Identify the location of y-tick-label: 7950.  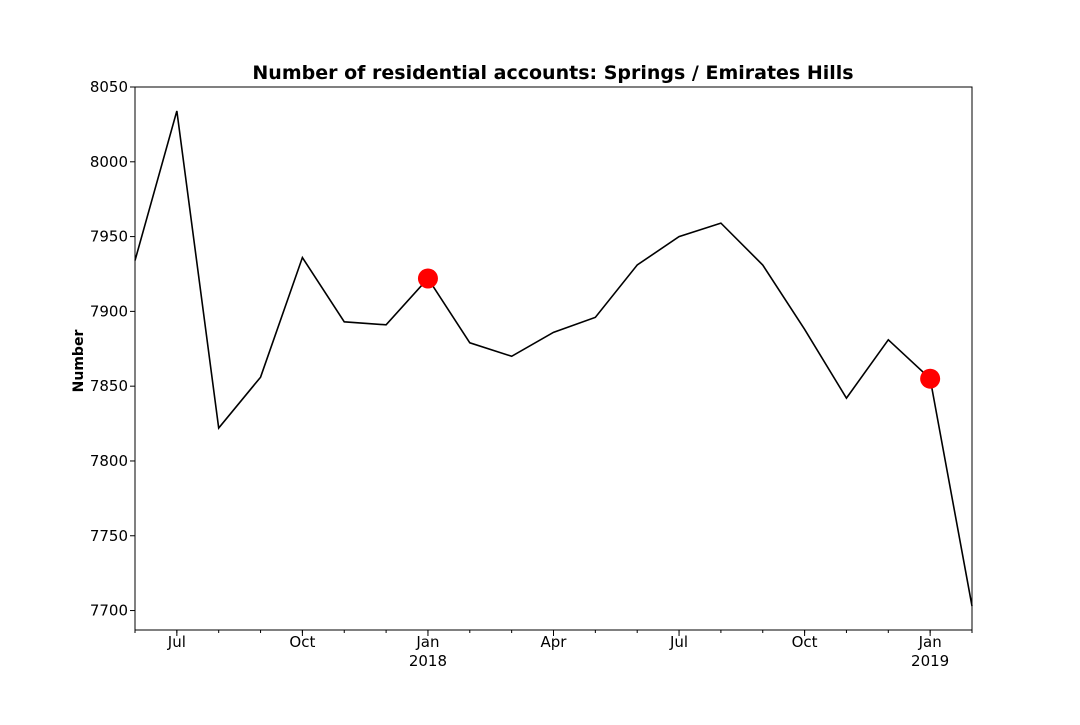
(109, 237).